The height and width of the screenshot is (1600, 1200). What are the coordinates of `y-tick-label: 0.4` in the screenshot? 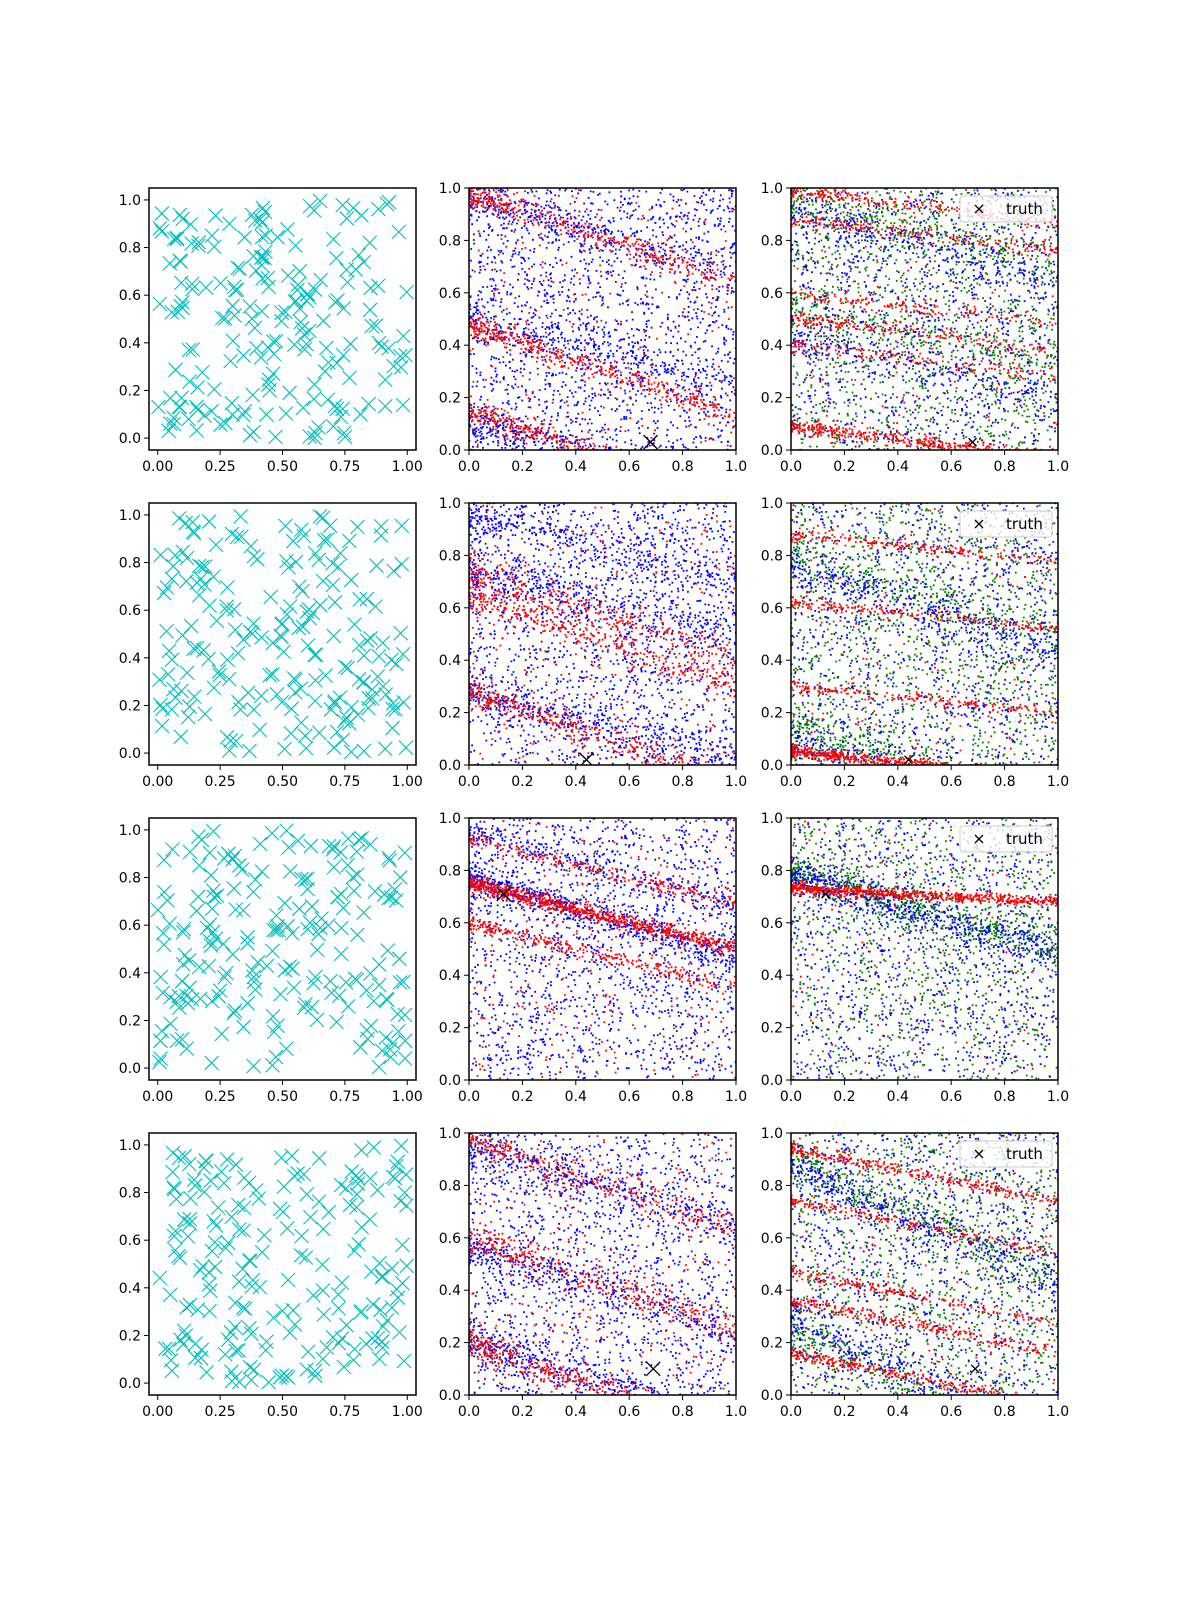 It's located at (772, 976).